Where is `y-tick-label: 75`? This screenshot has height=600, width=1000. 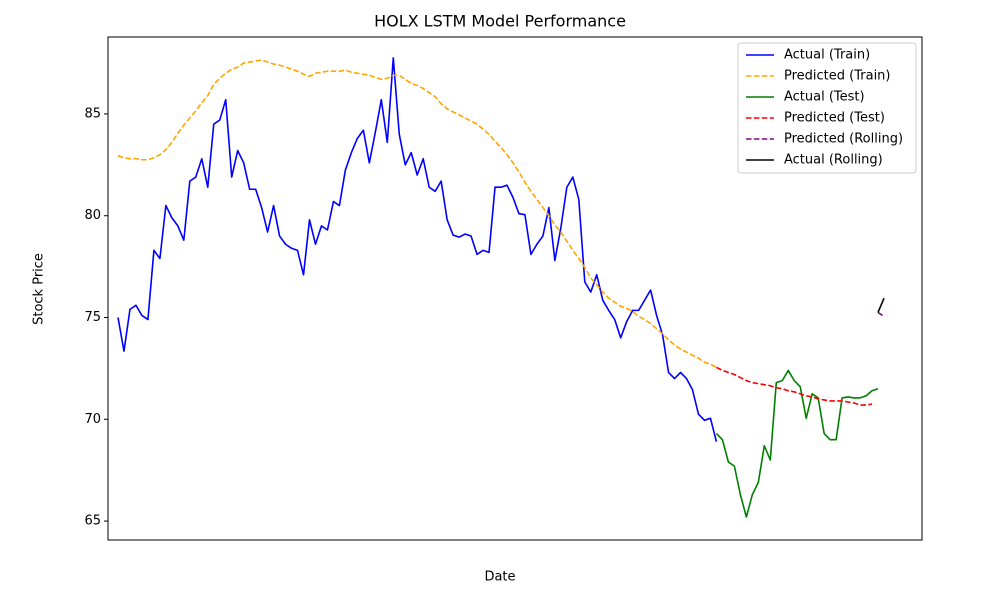 y-tick-label: 75 is located at coordinates (92, 317).